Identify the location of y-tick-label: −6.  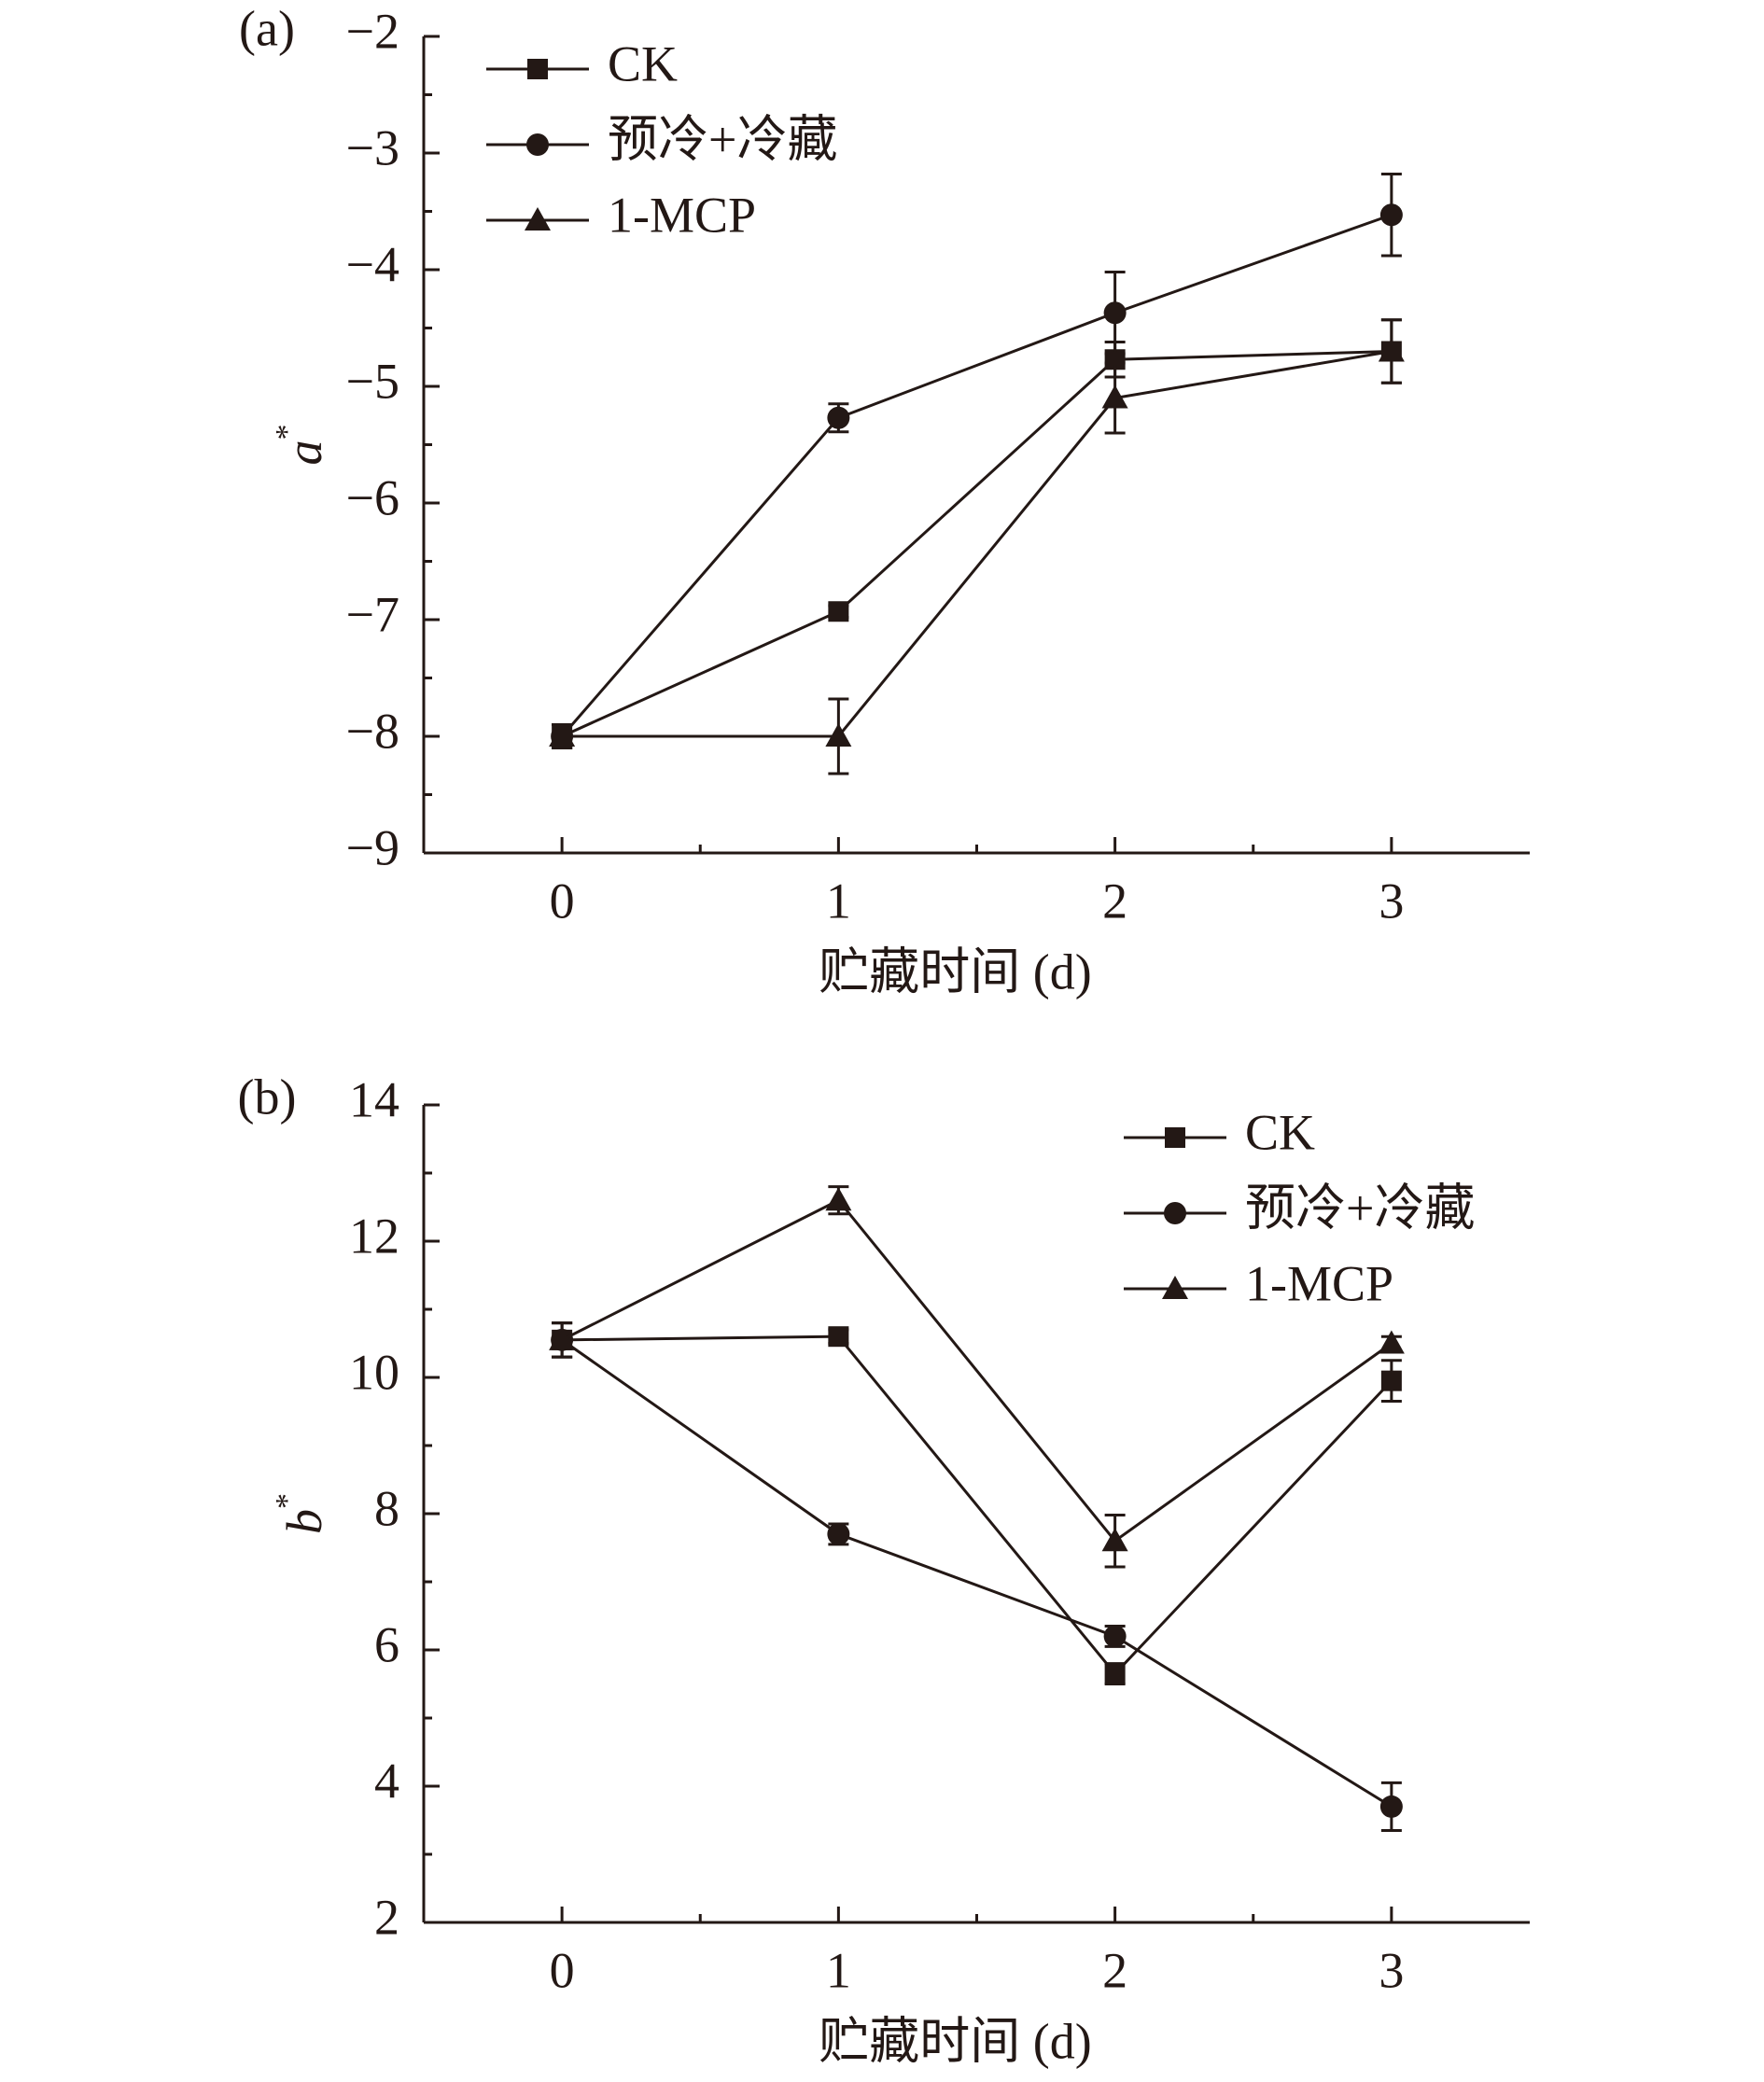
(372, 497).